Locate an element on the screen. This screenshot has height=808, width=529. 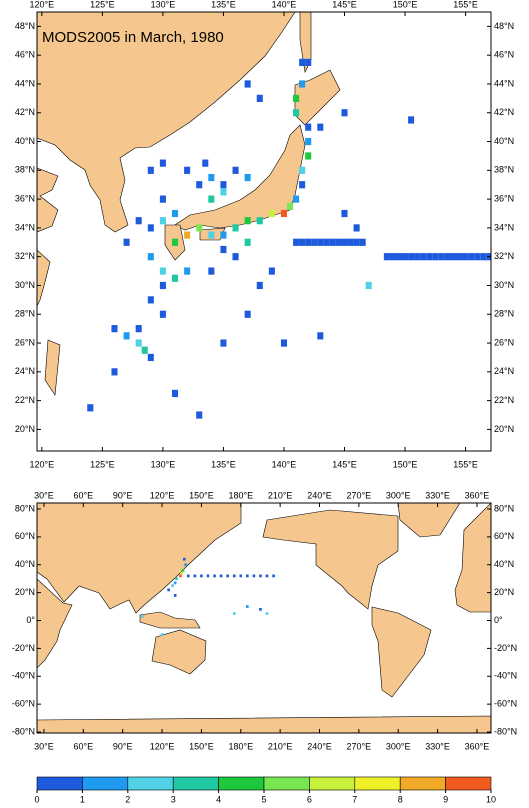
y-tick-label: -60°N is located at coordinates (505, 704).